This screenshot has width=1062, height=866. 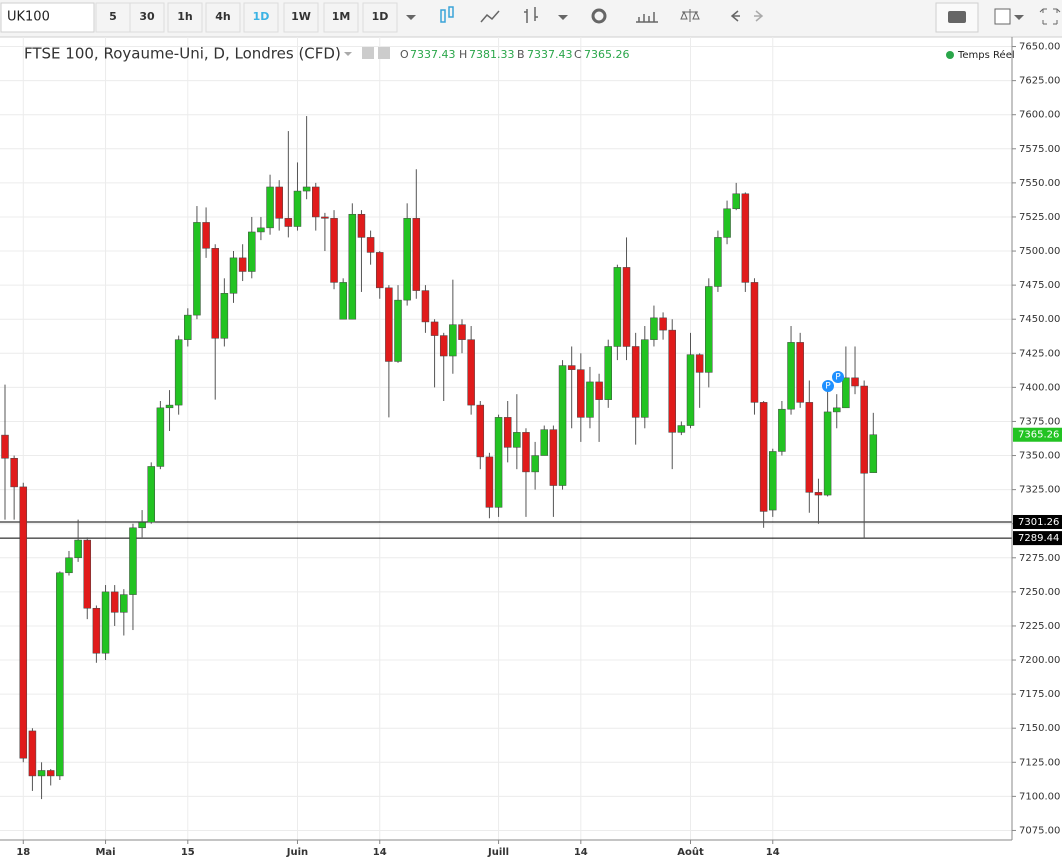 What do you see at coordinates (1039, 830) in the screenshot?
I see `y-tick-label: 7075.00` at bounding box center [1039, 830].